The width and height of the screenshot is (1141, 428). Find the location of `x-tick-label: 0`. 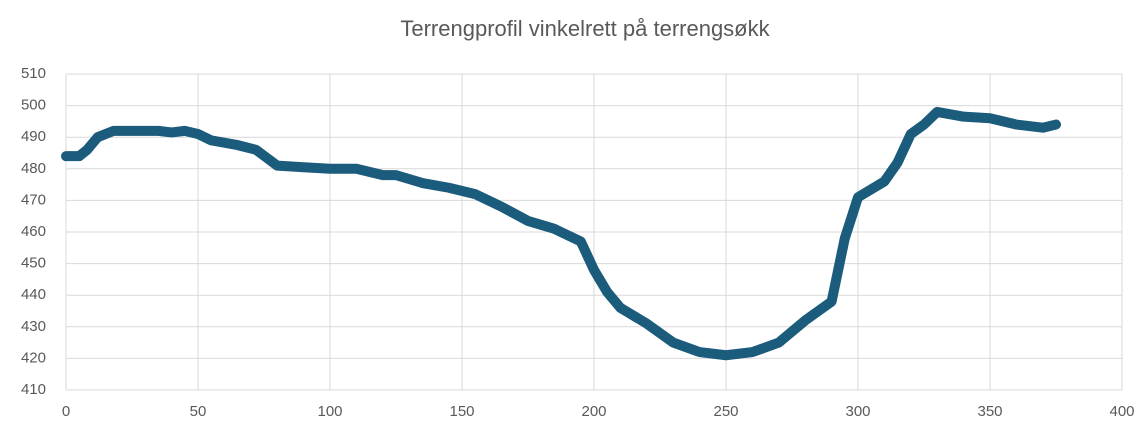

x-tick-label: 0 is located at coordinates (66, 411).